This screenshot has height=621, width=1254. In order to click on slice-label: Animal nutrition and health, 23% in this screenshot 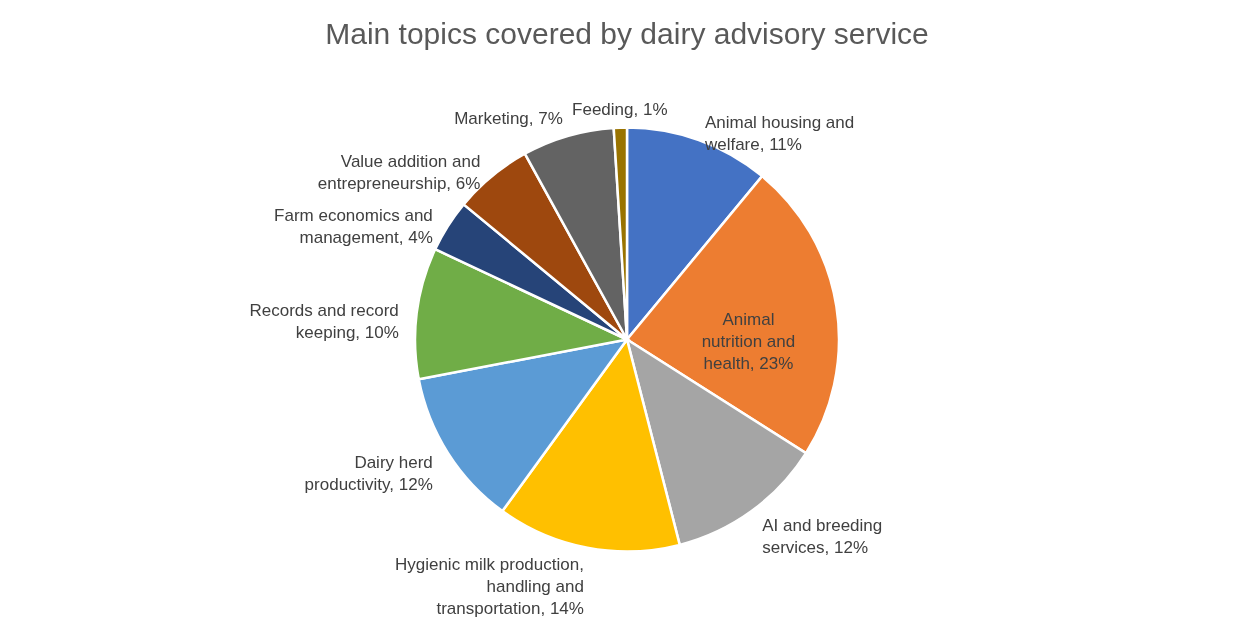, I will do `click(748, 342)`.